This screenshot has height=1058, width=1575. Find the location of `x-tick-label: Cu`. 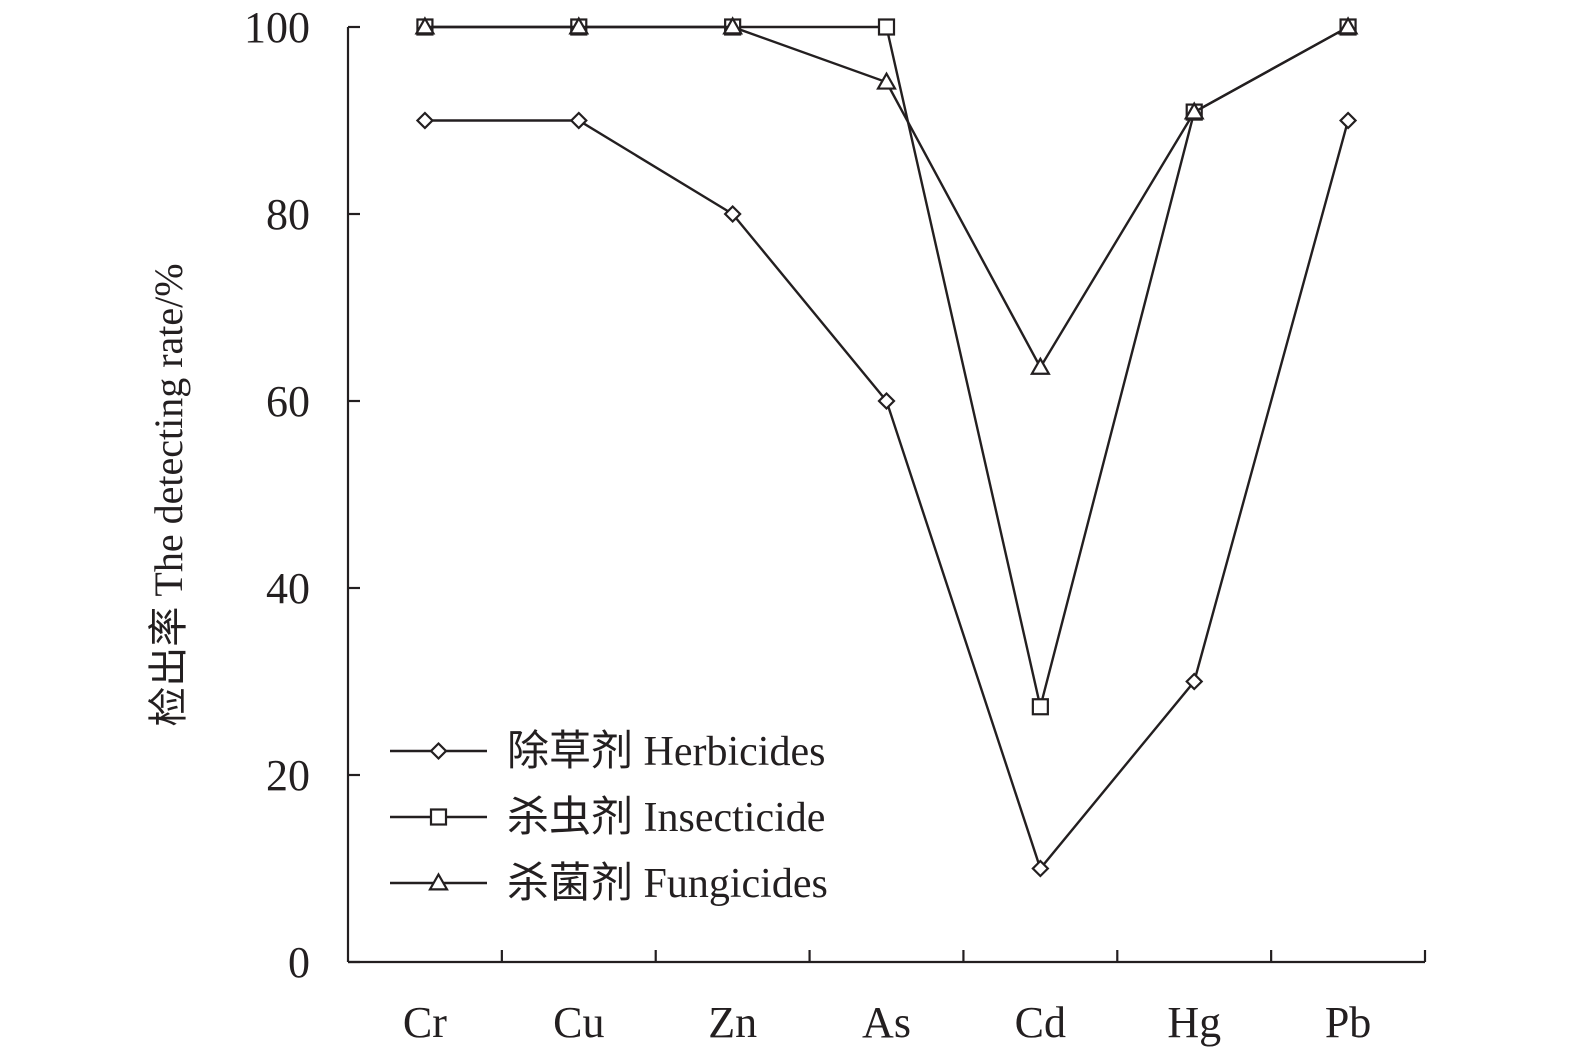

x-tick-label: Cu is located at coordinates (578, 1022).